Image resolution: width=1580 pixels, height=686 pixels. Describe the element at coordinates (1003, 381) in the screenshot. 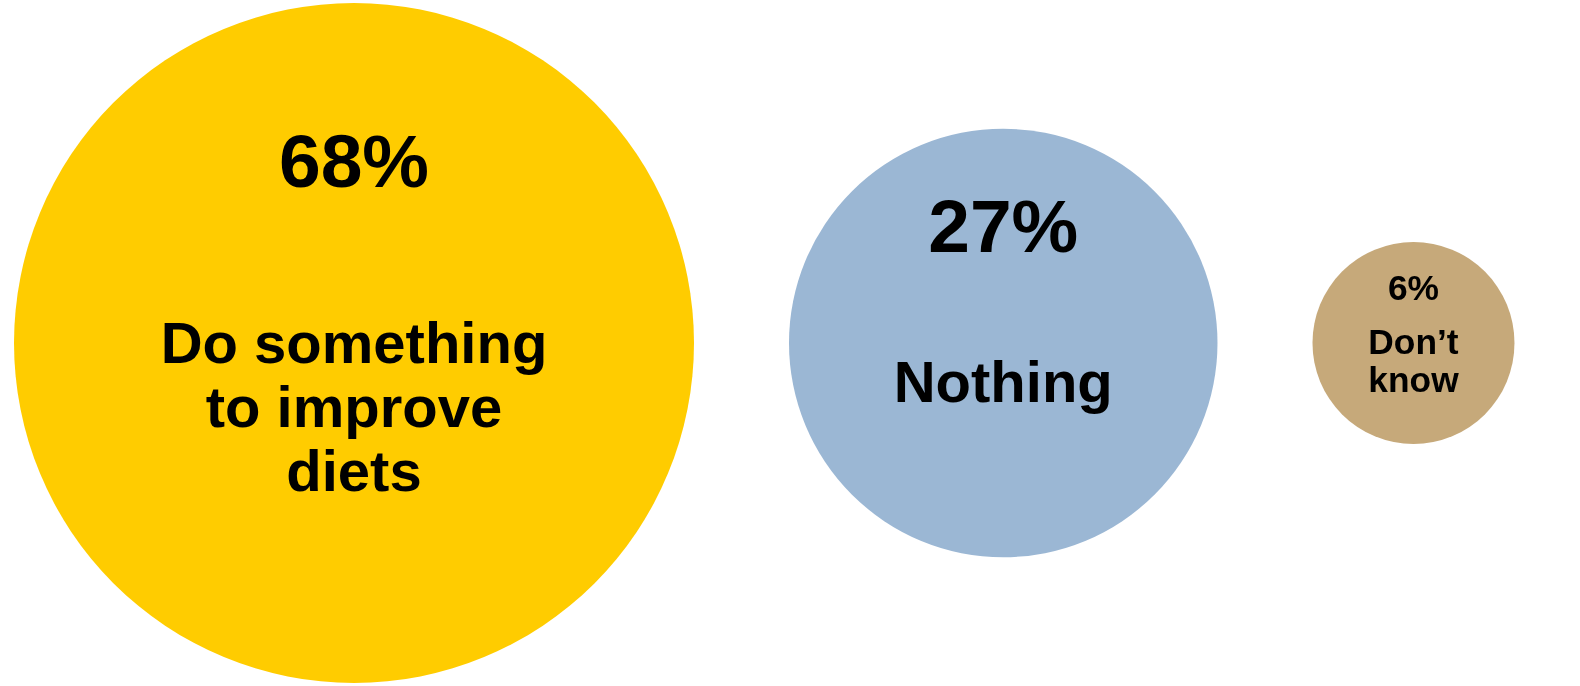

I see `category-label: Nothing` at that location.